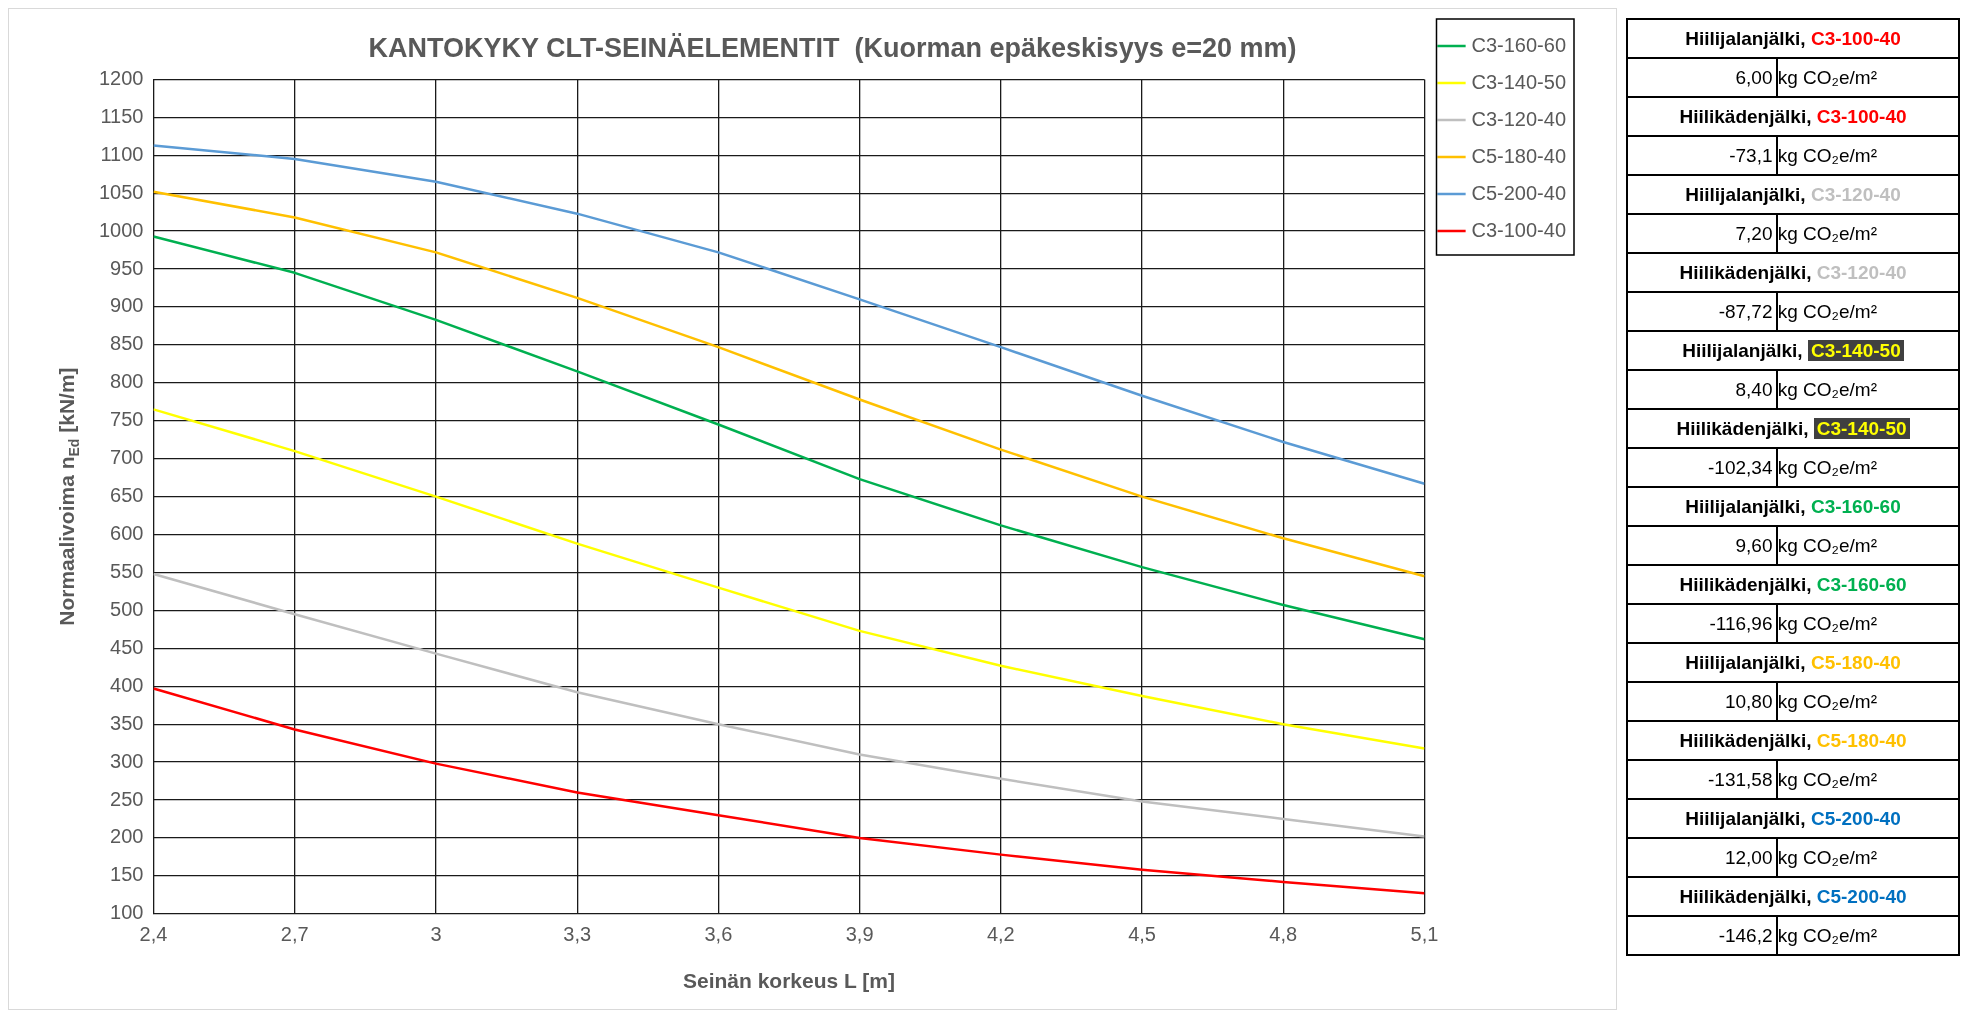  I want to click on legend-label: C3-160-60, so click(1519, 44).